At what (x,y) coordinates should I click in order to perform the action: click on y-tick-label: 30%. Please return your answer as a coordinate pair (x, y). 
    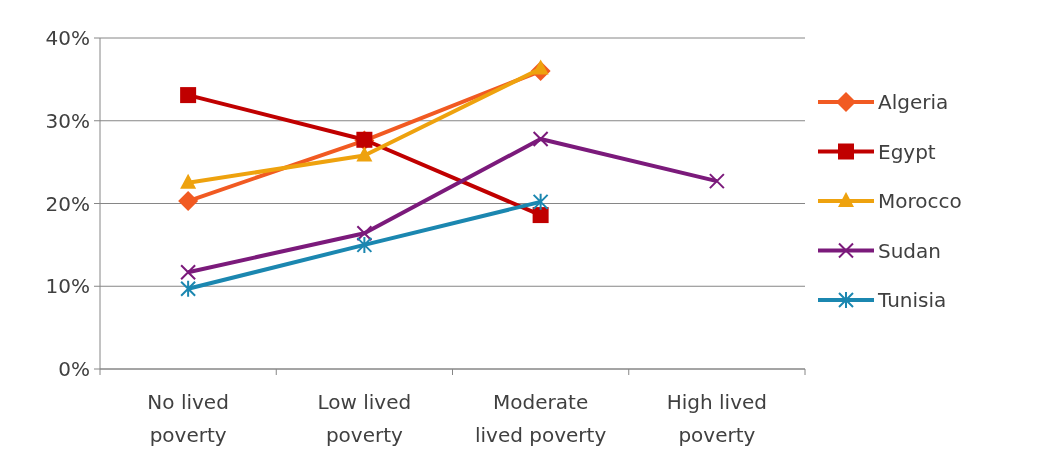
    Looking at the image, I should click on (67, 120).